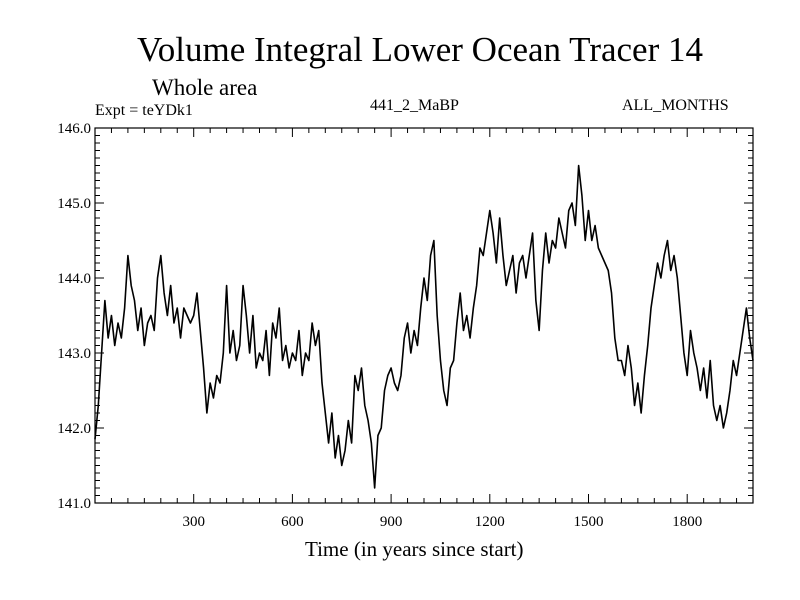  I want to click on experiment-label: Expt = teYDk1, so click(144, 110).